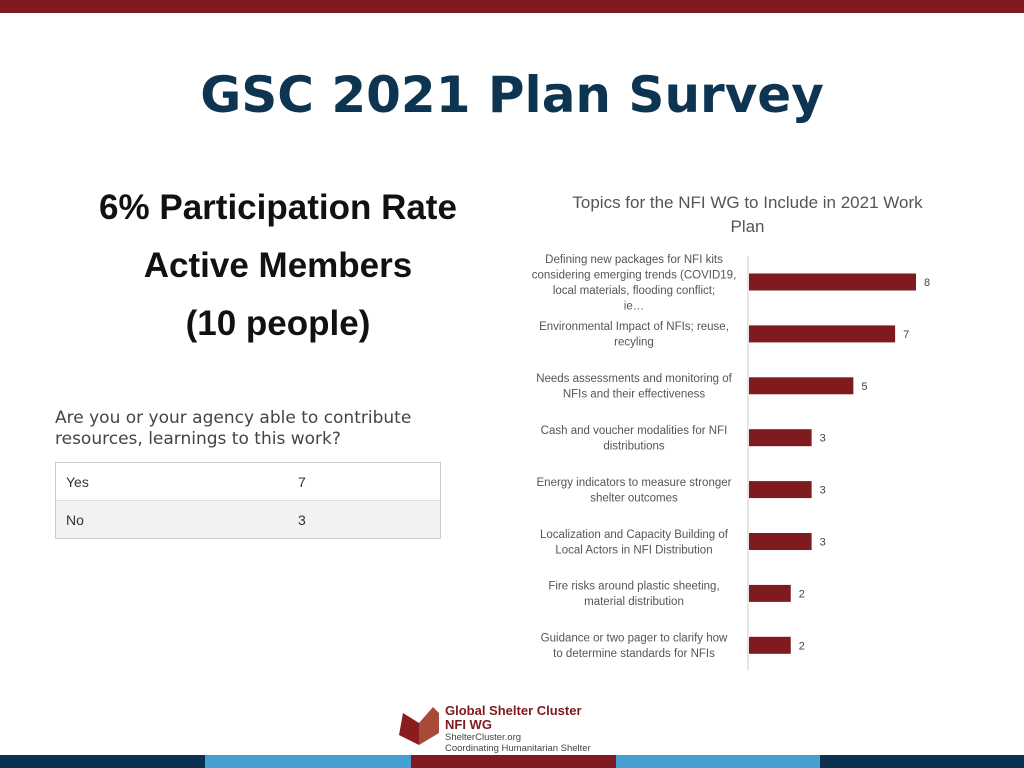 The height and width of the screenshot is (768, 1024). I want to click on data-label: 5, so click(864, 387).